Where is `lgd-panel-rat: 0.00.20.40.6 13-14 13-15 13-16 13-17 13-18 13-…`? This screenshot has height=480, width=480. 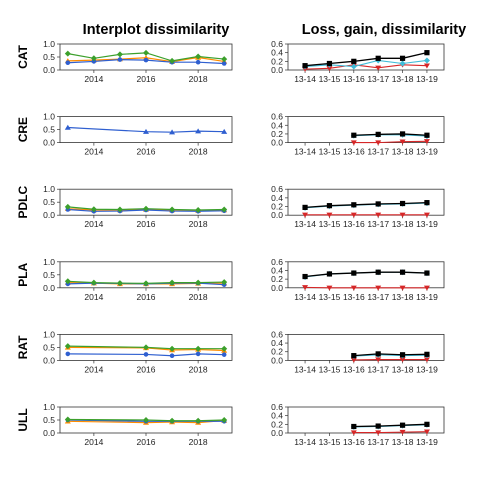
lgd-panel-rat: 0.00.20.40.6 13-14 13-15 13-16 13-17 13-18 13-… is located at coordinates (358, 351).